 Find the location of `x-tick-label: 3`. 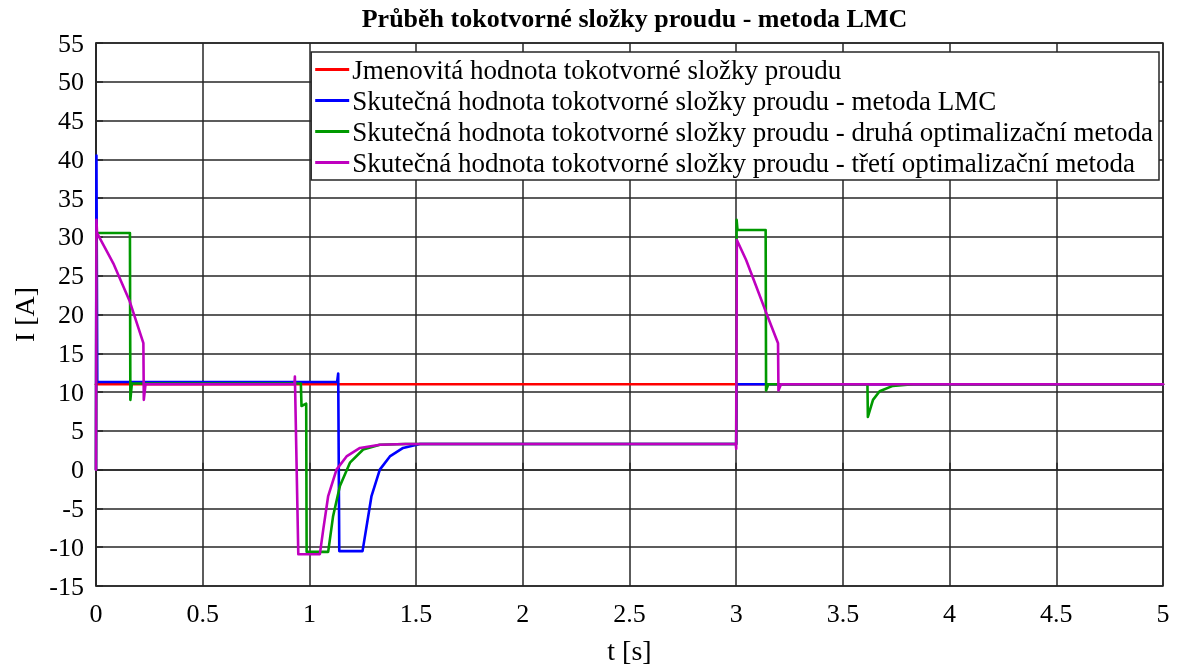

x-tick-label: 3 is located at coordinates (736, 613).